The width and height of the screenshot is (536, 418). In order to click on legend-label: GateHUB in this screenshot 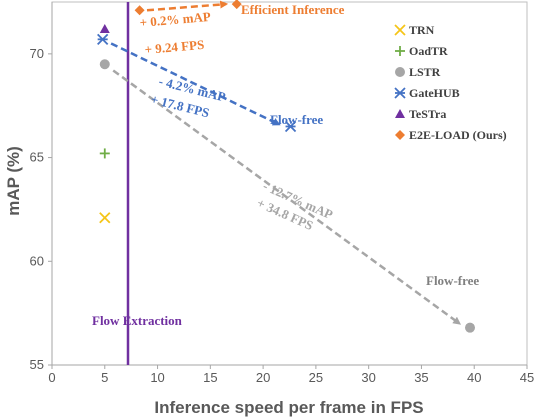, I will do `click(434, 93)`.